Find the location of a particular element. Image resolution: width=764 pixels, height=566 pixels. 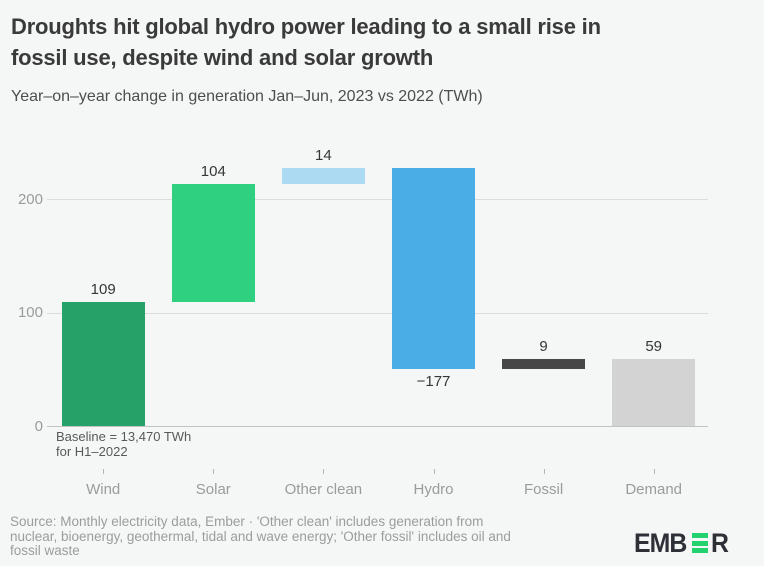

source-note-line-3: fossil waste is located at coordinates (45, 550).